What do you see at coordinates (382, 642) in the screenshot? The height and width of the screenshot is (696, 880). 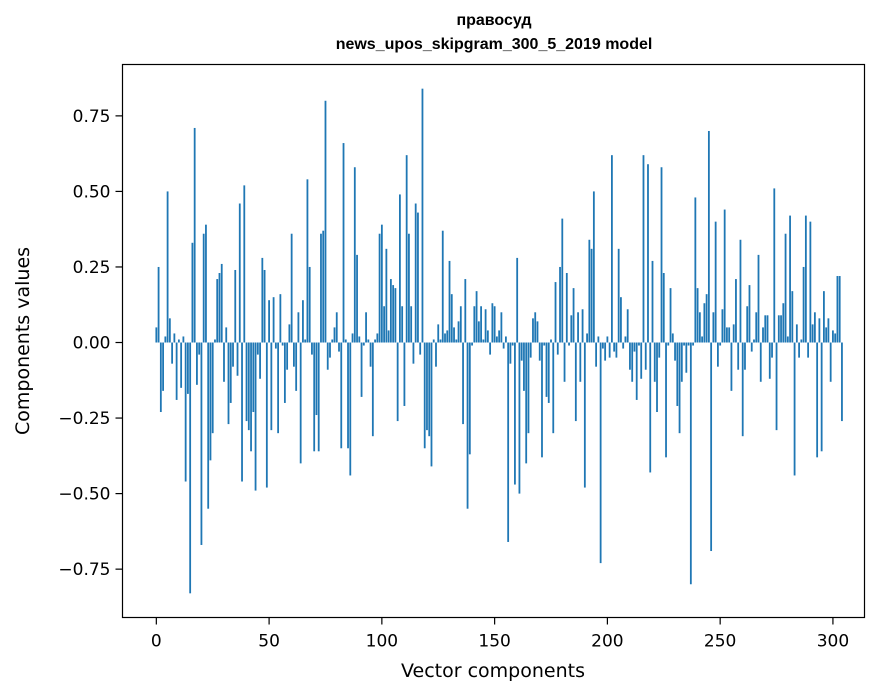 I see `x-tick-label: 100` at bounding box center [382, 642].